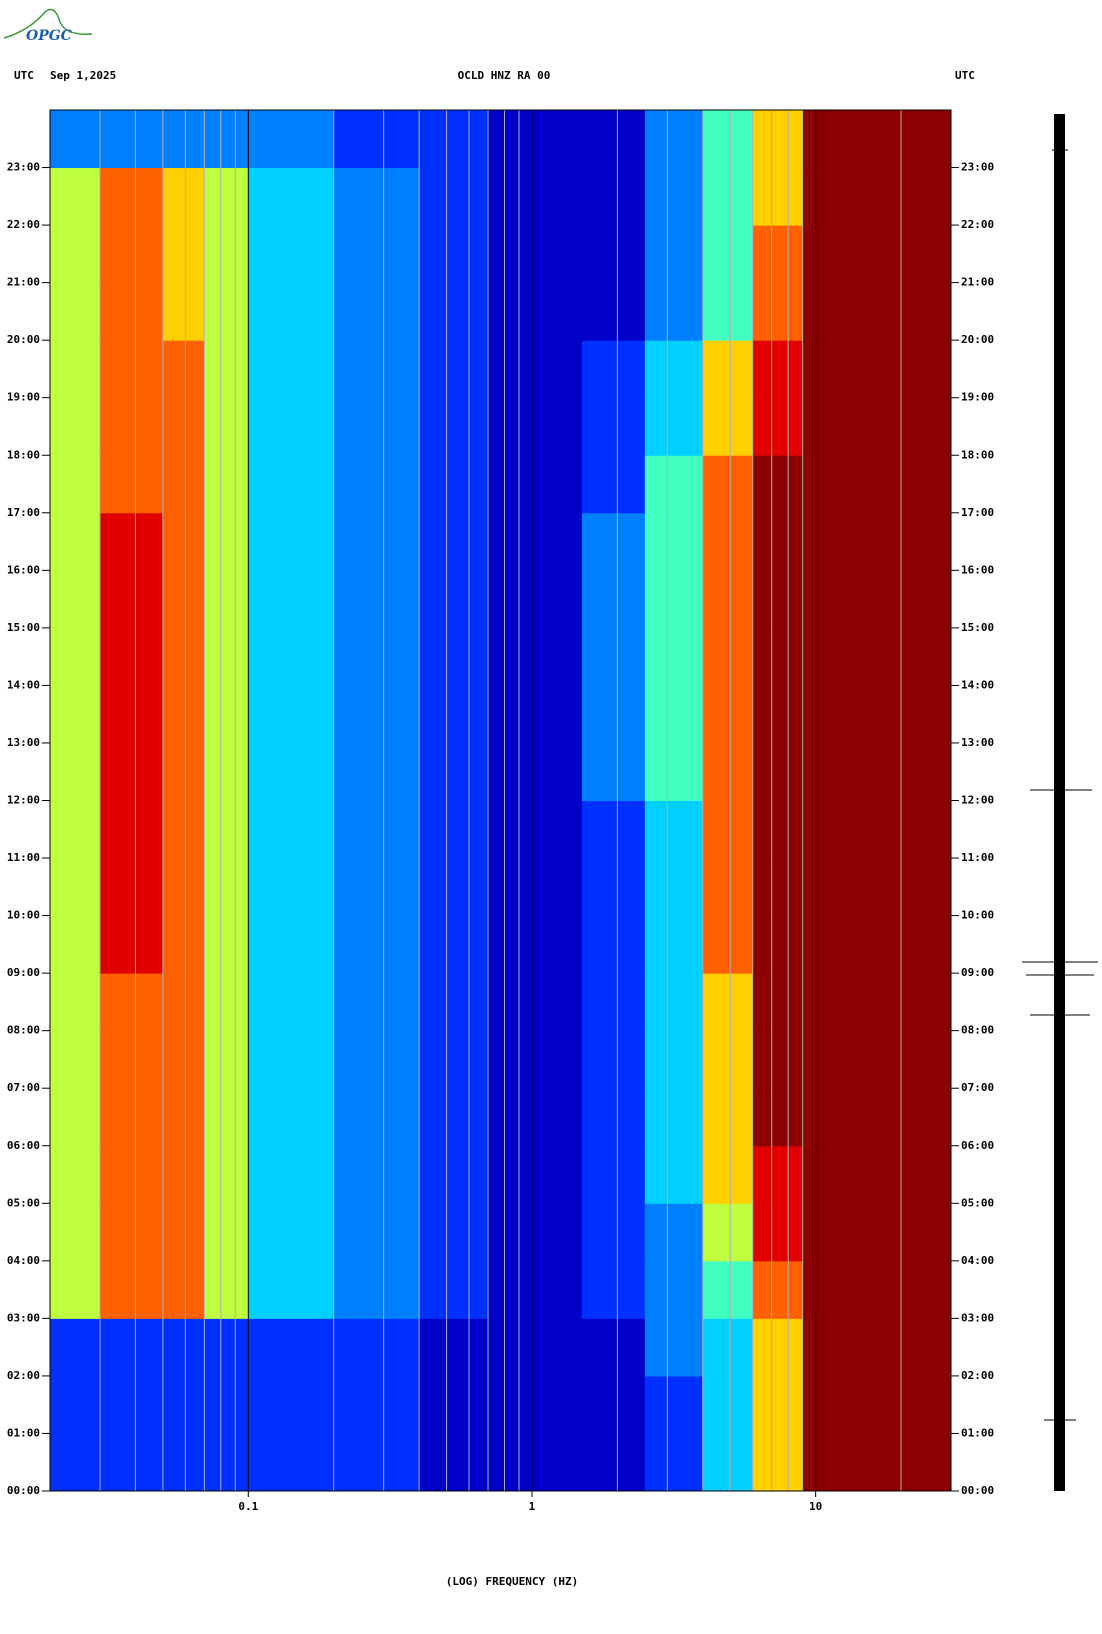  Describe the element at coordinates (23, 1202) in the screenshot. I see `y-tick-label: 05:00` at that location.